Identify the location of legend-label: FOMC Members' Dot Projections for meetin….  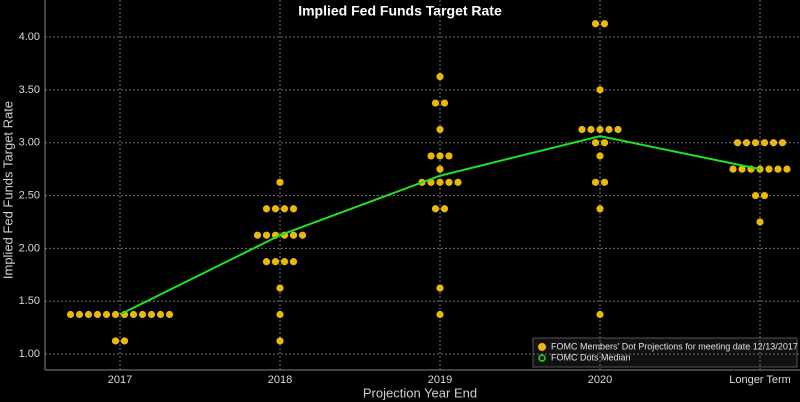
(674, 346).